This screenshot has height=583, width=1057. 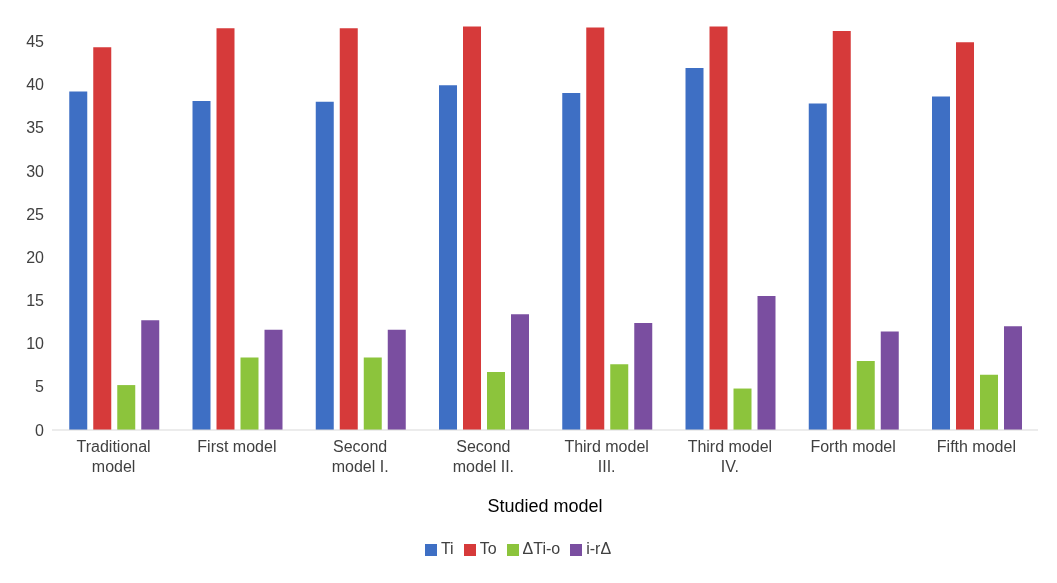 What do you see at coordinates (853, 446) in the screenshot?
I see `x-tick-label: Forth model` at bounding box center [853, 446].